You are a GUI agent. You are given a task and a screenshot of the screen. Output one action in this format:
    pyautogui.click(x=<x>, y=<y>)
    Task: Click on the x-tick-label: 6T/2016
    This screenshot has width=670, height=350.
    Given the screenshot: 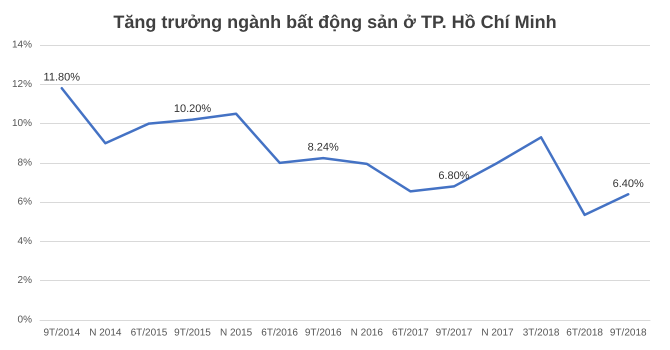 What is the action you would take?
    pyautogui.click(x=279, y=333)
    